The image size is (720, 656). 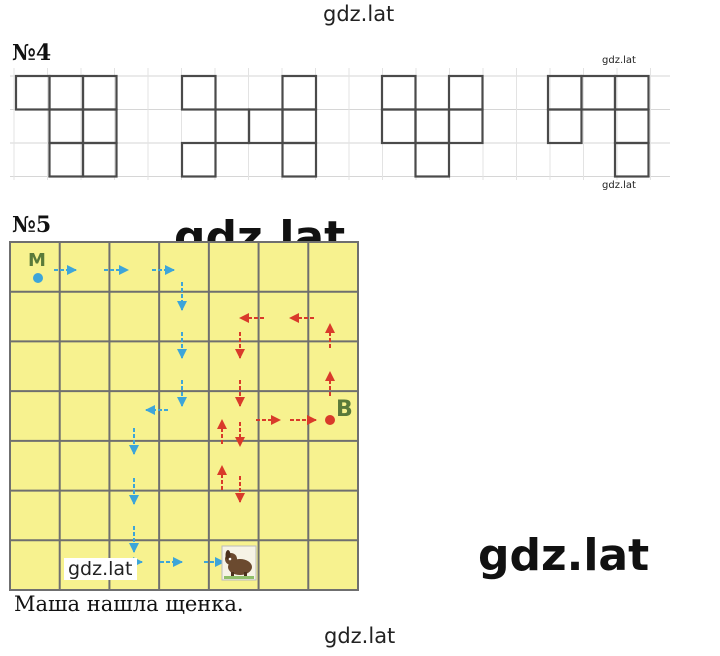 I want to click on red-path, so click(x=276, y=408).